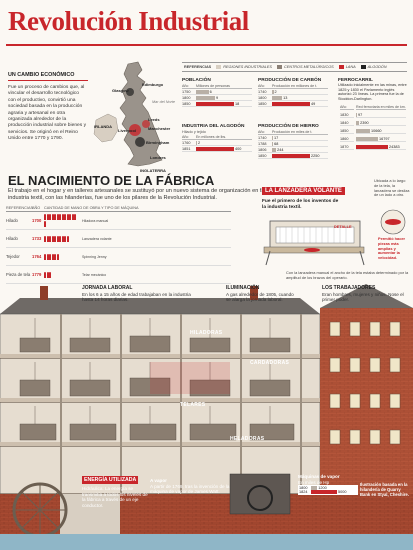  What do you see at coordinates (118, 275) in the screenshot?
I see `list-item: Pieza de tela 1779 Telar mecánico` at bounding box center [118, 275].